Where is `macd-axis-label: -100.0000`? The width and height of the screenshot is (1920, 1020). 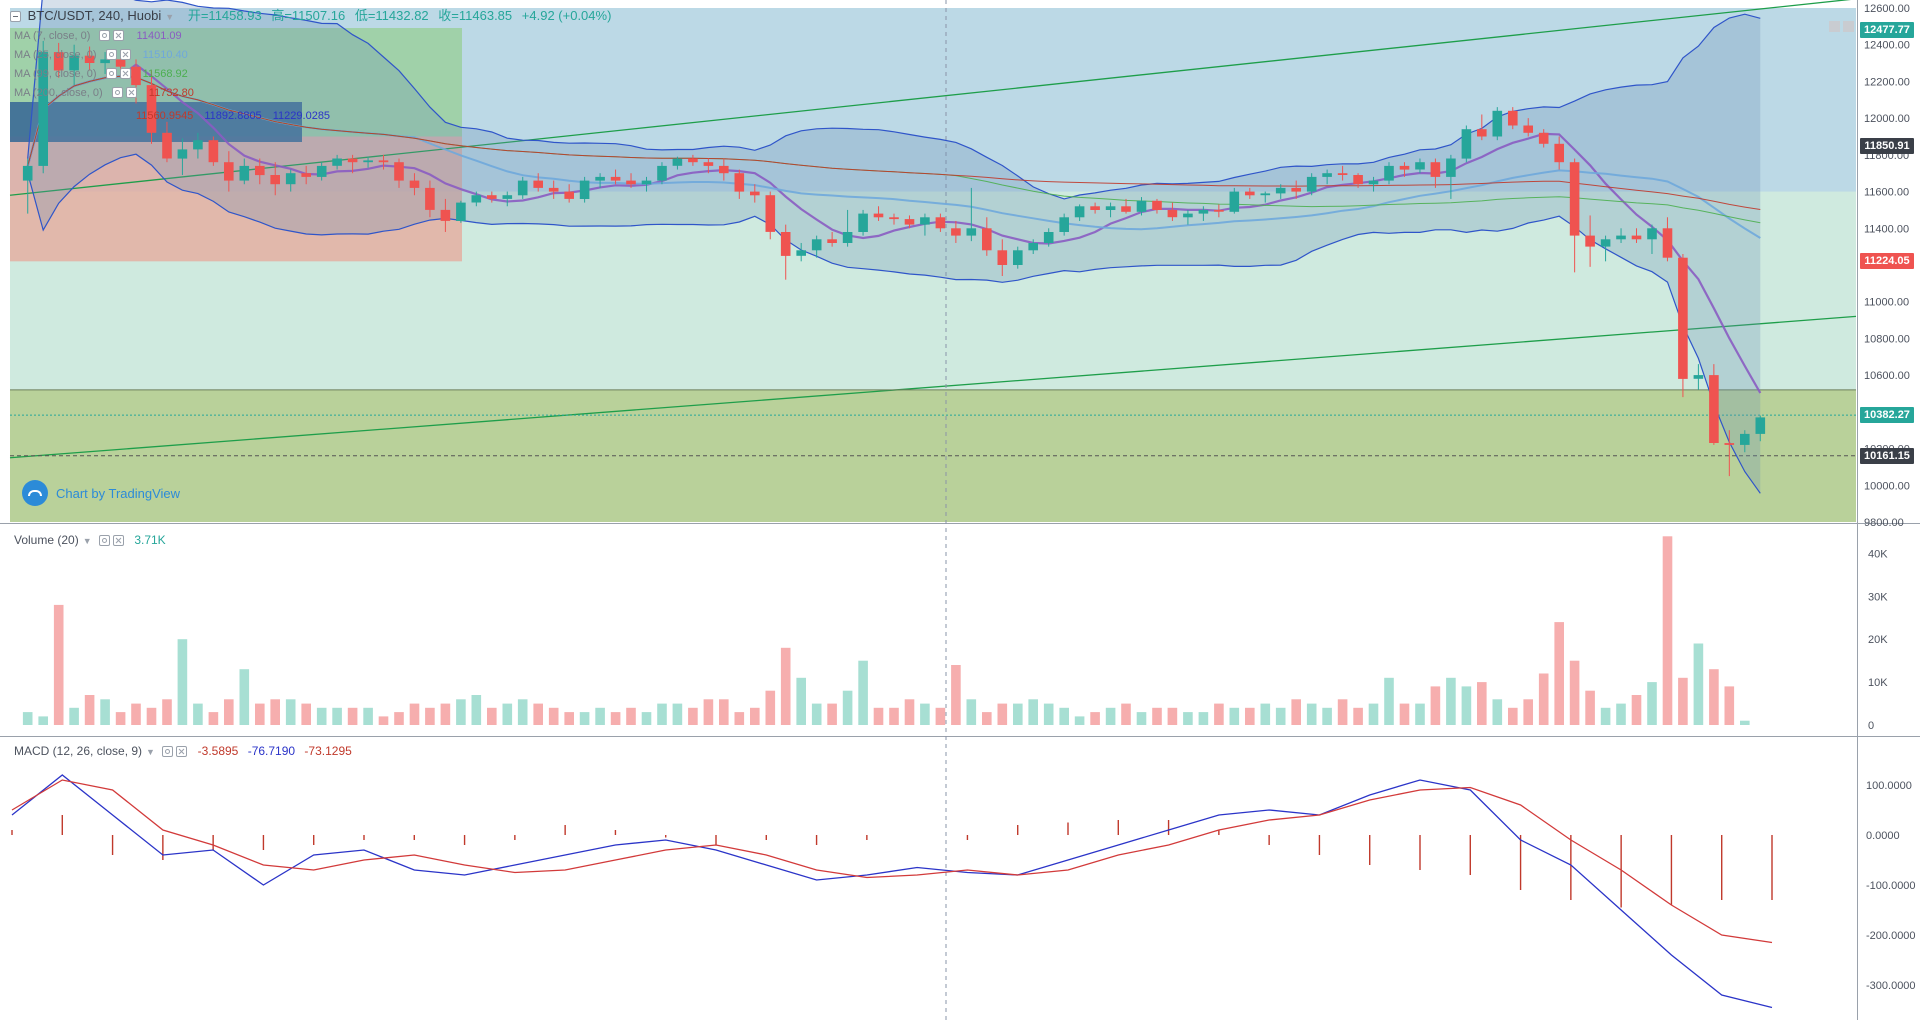
macd-axis-label: -100.0000 is located at coordinates (1891, 886).